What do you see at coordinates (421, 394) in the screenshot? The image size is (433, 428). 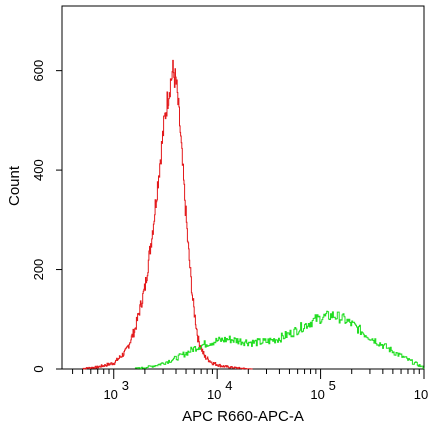 I see `x-tick-label-3: 10` at bounding box center [421, 394].